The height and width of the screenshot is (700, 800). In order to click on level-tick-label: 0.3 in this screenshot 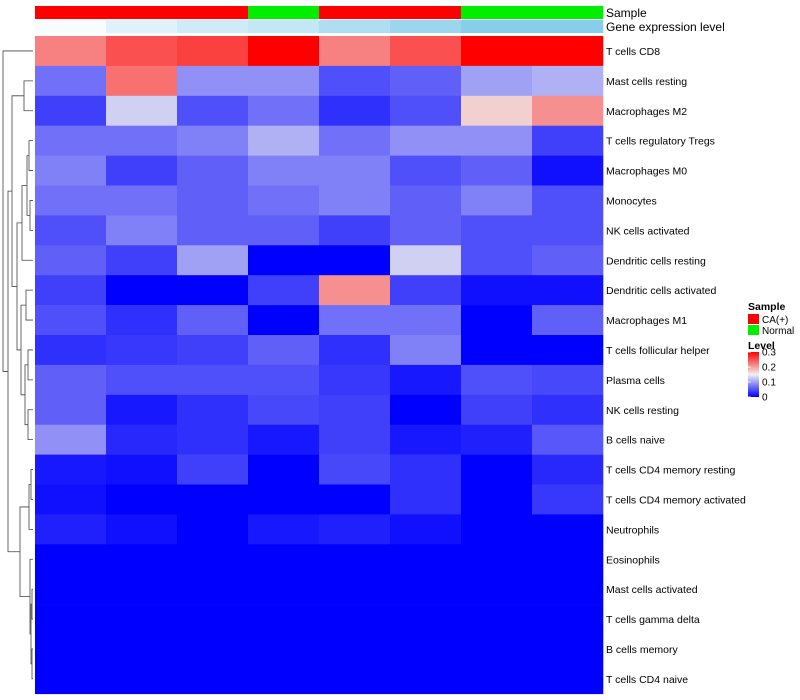, I will do `click(769, 353)`.